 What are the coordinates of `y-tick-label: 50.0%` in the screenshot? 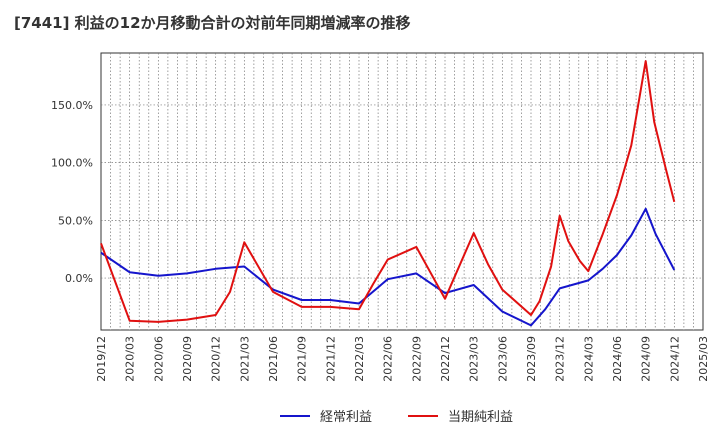 It's located at (75, 220).